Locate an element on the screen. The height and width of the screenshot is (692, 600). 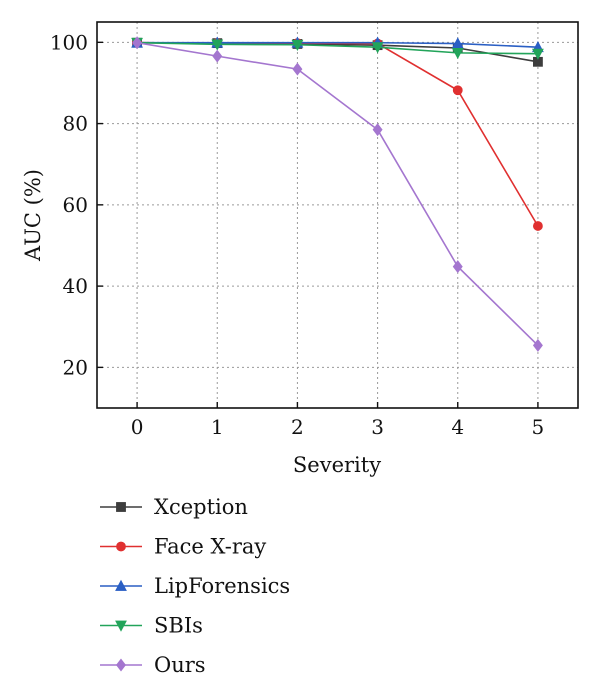
legend-marker-sbis is located at coordinates (121, 626).